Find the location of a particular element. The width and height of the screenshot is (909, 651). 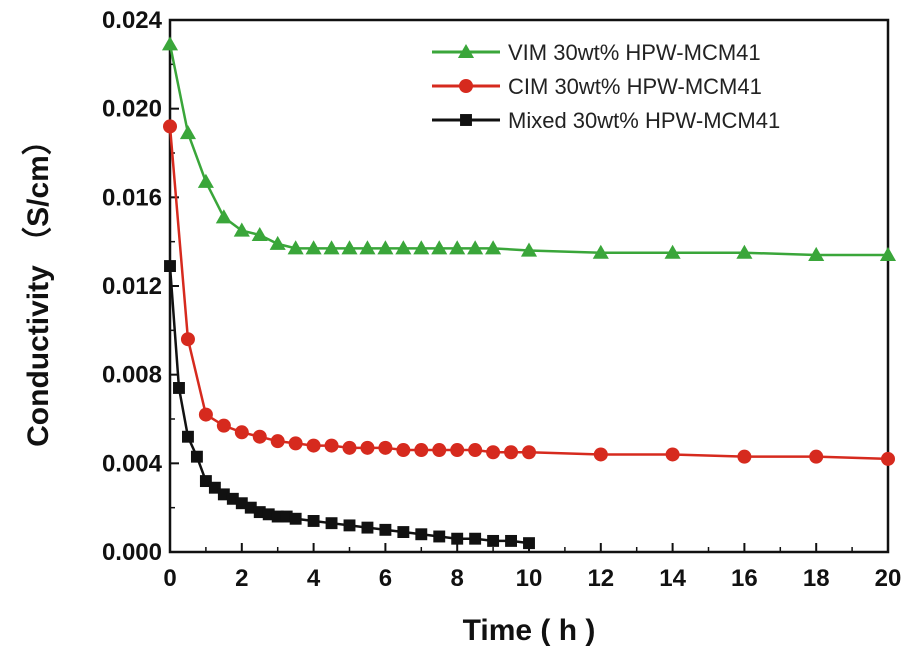

x-tick-label: 14 is located at coordinates (672, 578).